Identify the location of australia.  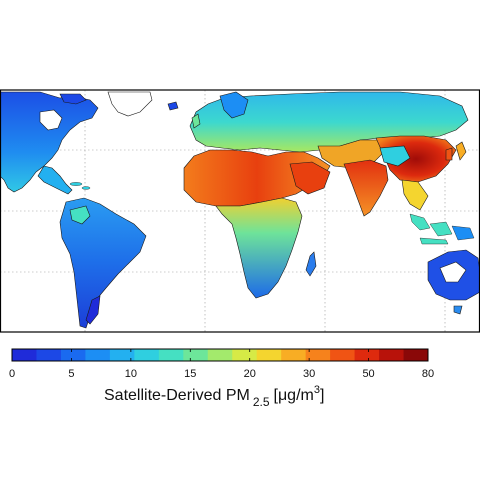
(453, 282).